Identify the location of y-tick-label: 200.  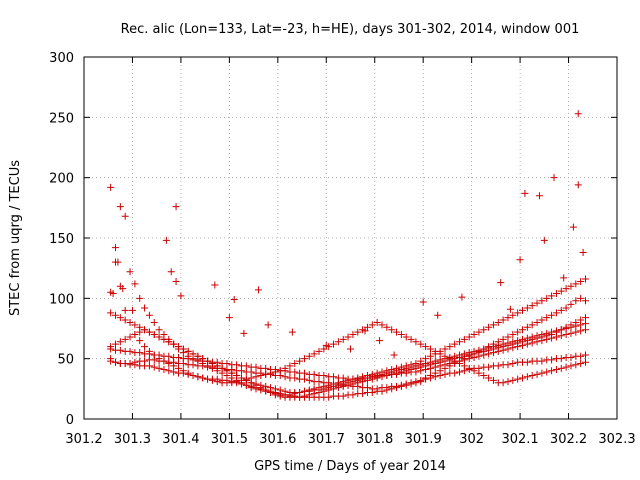
(61, 179).